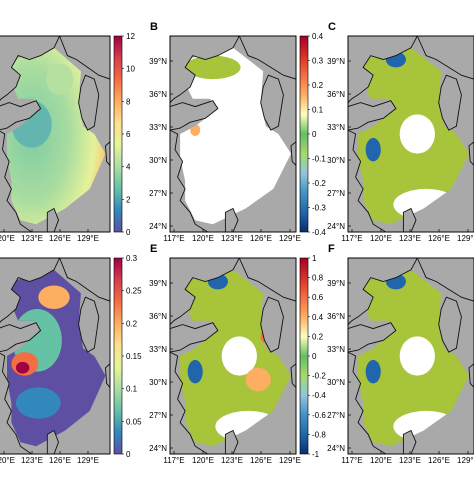 This screenshot has height=479, width=474. What do you see at coordinates (319, 415) in the screenshot?
I see `colorbar-tick-label: -0.6` at bounding box center [319, 415].